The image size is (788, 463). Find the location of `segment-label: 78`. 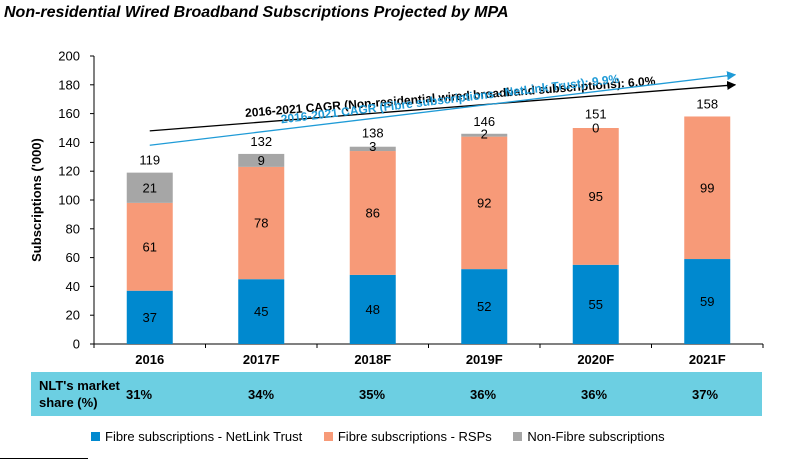

segment-label: 78 is located at coordinates (261, 223).